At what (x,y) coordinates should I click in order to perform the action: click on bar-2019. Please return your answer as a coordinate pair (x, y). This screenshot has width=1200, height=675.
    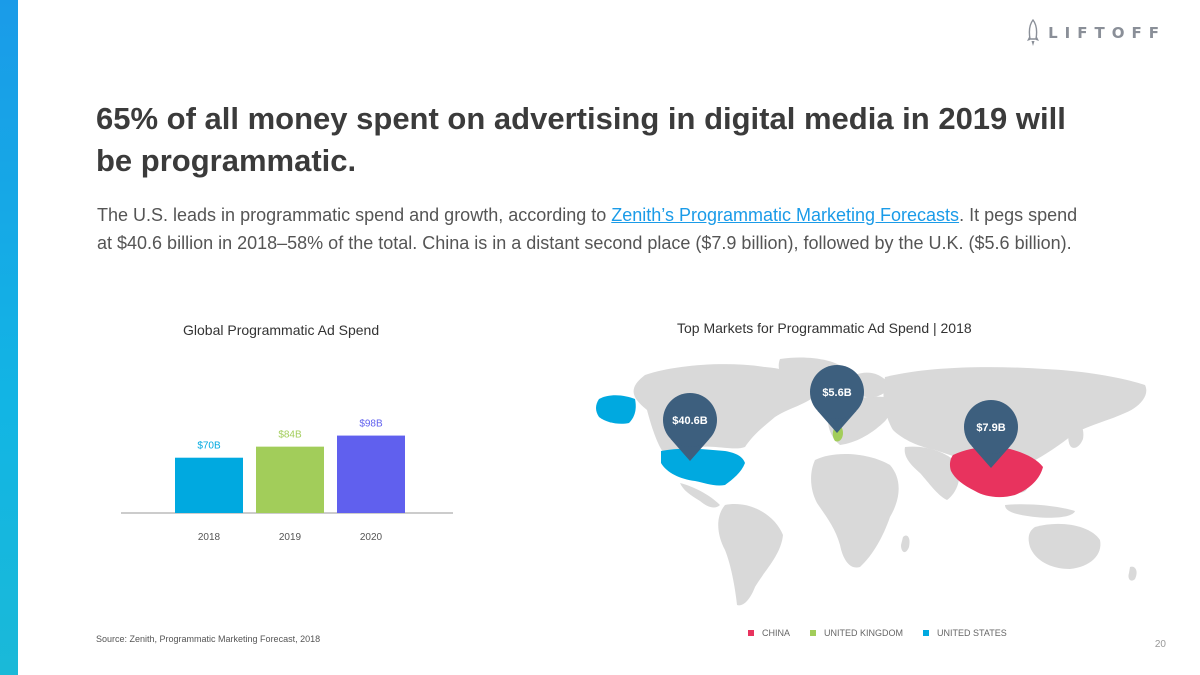
    Looking at the image, I should click on (290, 479).